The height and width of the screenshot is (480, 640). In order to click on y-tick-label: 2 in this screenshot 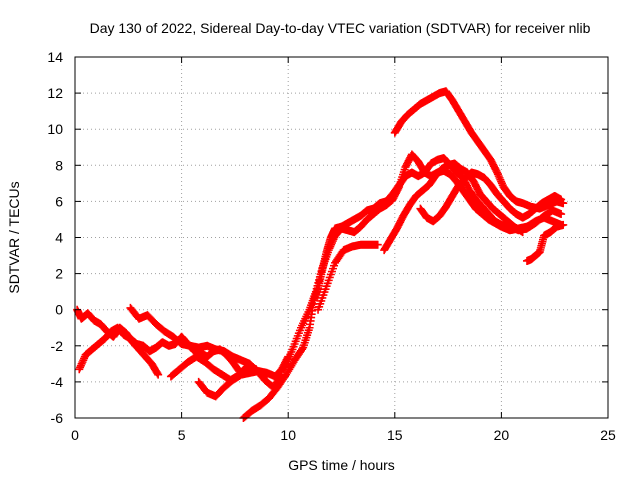, I will do `click(59, 274)`.